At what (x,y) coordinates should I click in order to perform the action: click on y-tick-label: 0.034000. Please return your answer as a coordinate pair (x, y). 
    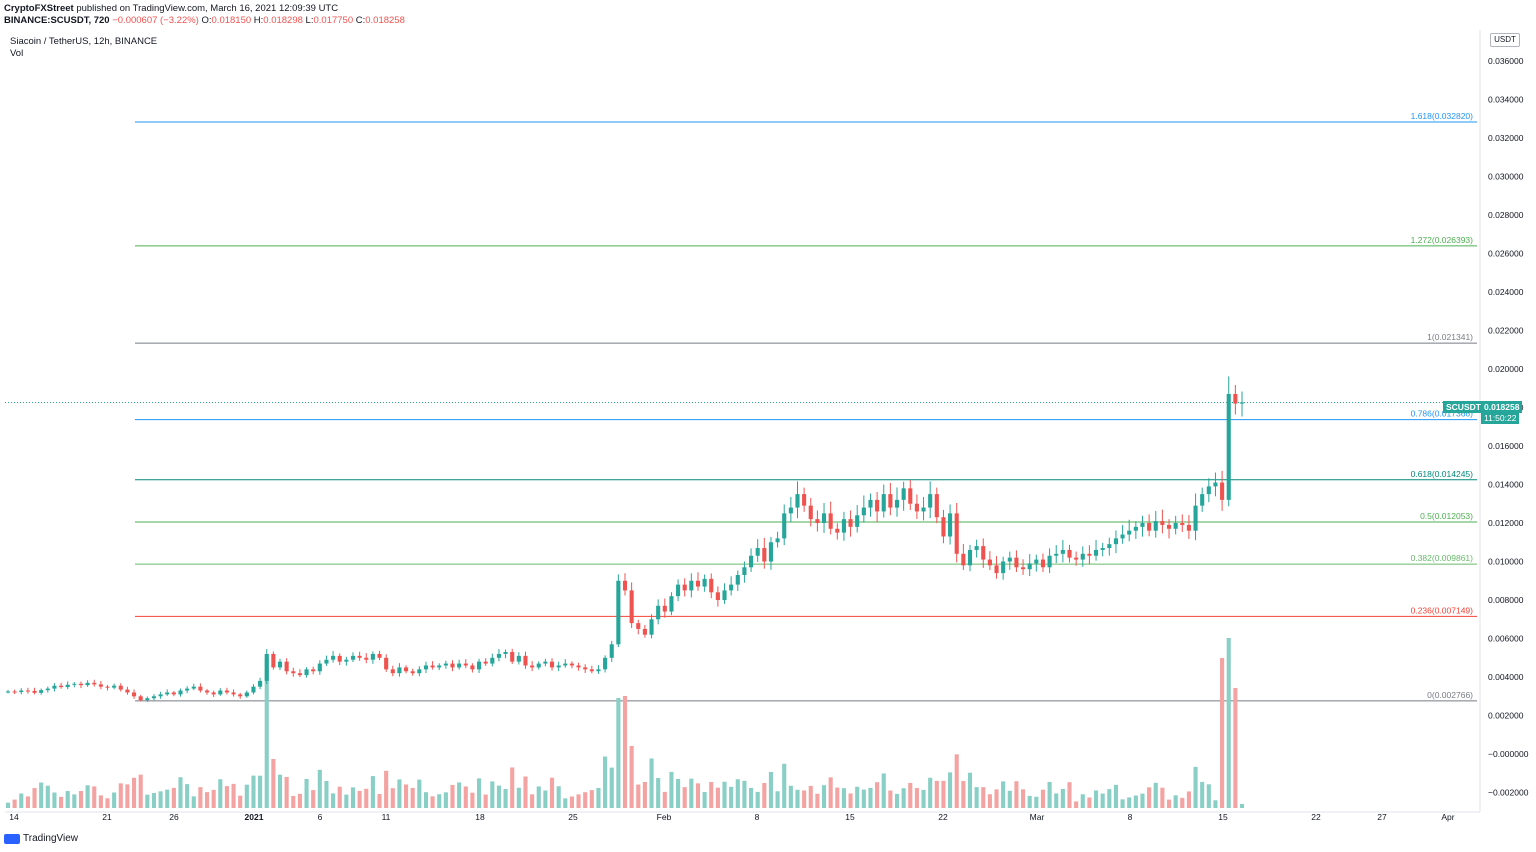
    Looking at the image, I should click on (1506, 99).